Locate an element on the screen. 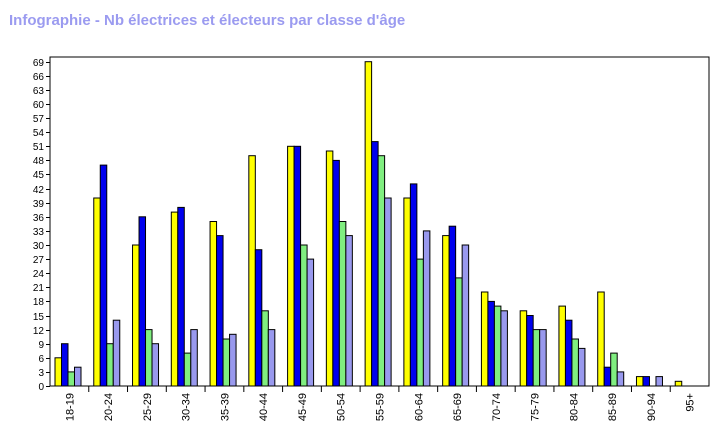  x-tick-label: 18-19 is located at coordinates (70, 407).